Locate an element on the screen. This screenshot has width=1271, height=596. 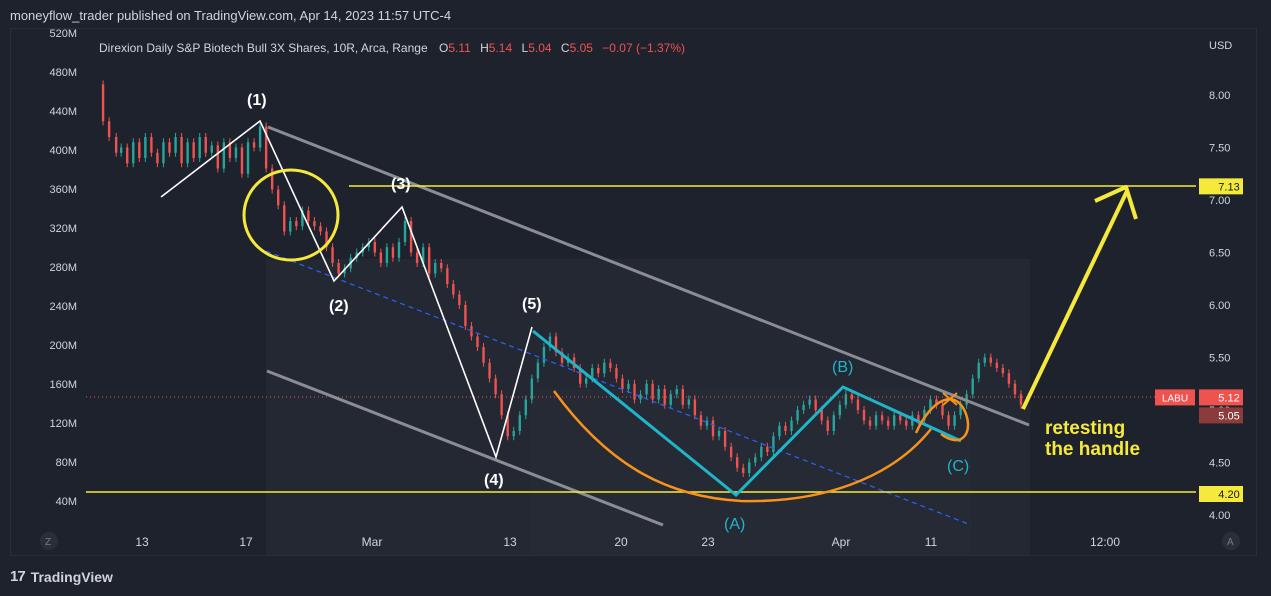
auto-scale-badge-label: A is located at coordinates (1230, 542).